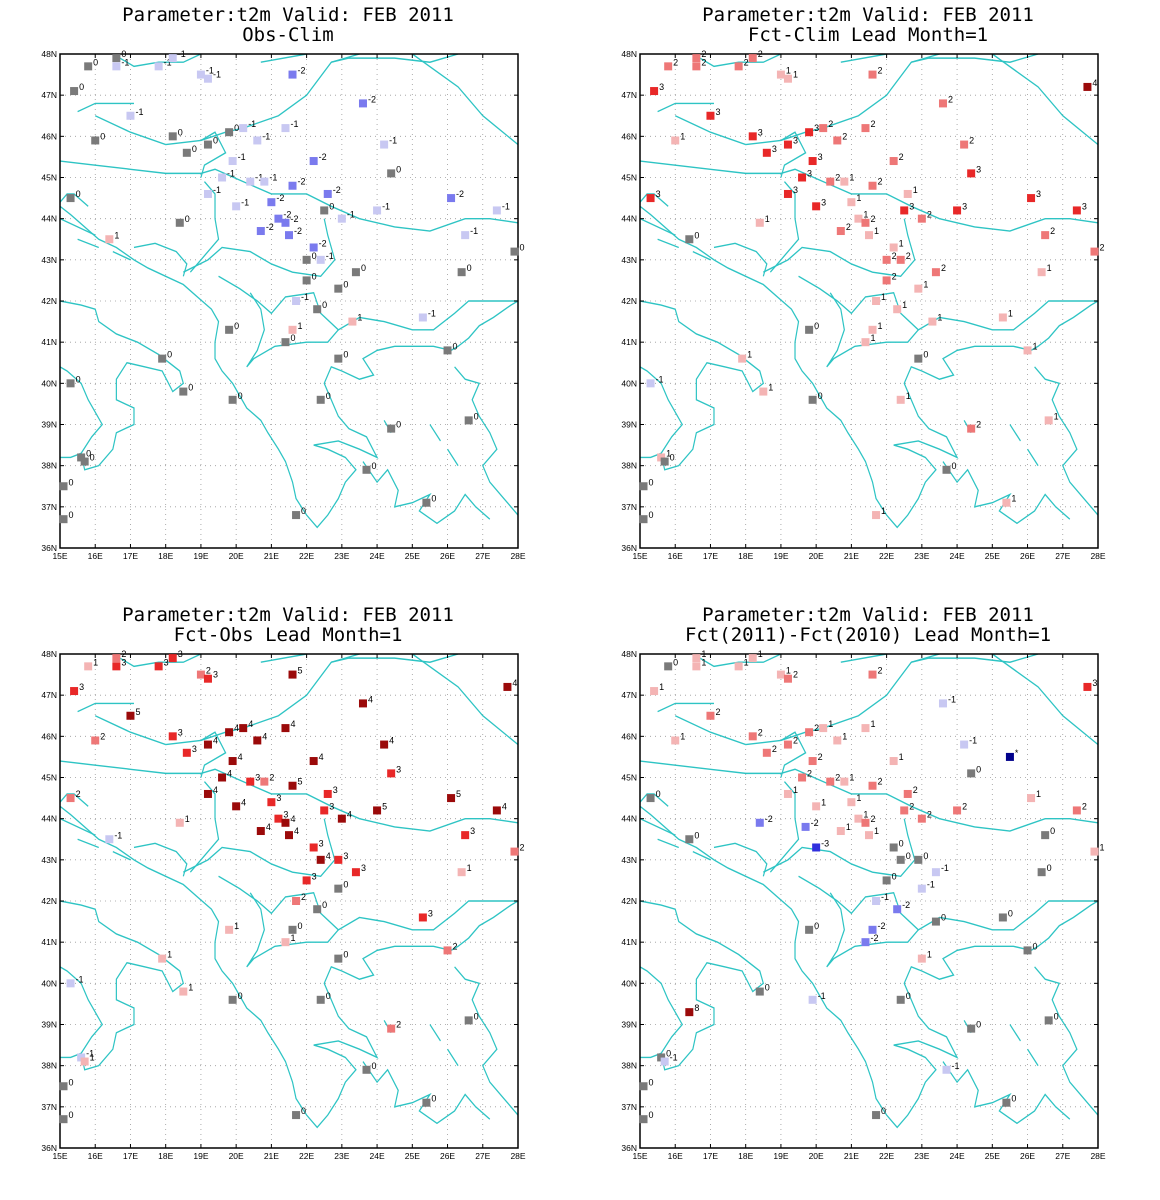 This screenshot has width=1160, height=1200. What do you see at coordinates (49, 178) in the screenshot?
I see `y-tick-label: 45N` at bounding box center [49, 178].